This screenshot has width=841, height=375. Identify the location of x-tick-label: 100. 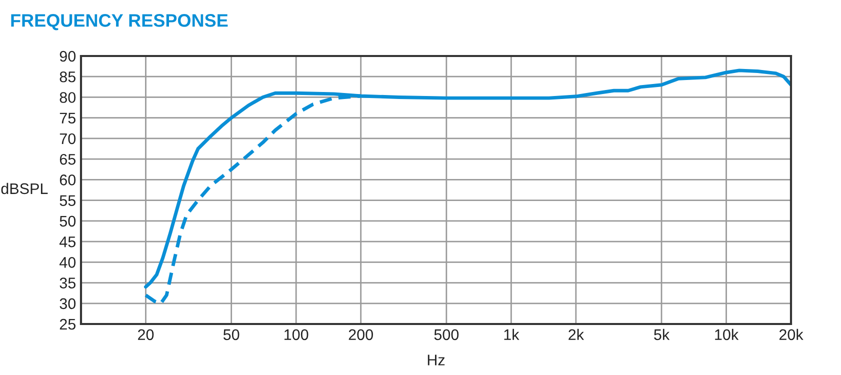
(296, 334).